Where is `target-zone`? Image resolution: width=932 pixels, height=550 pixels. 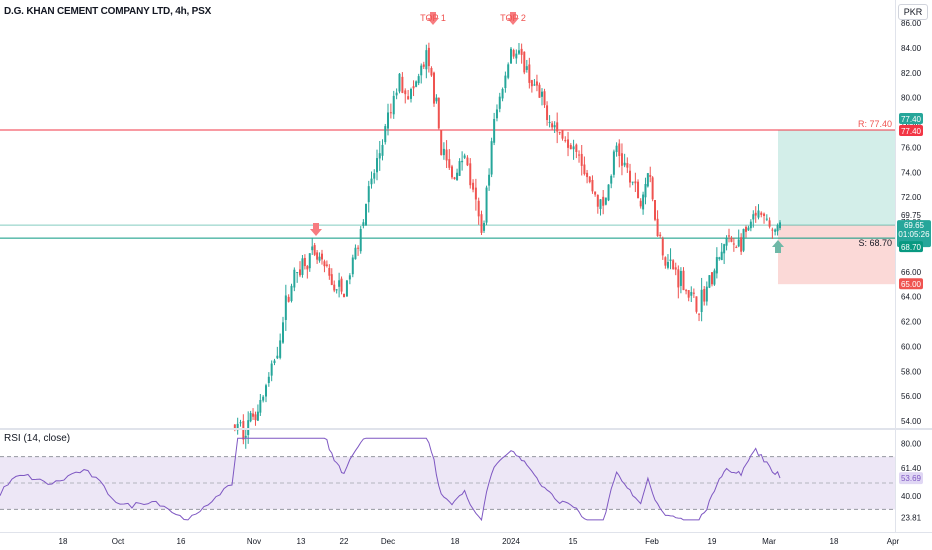
target-zone is located at coordinates (836, 177).